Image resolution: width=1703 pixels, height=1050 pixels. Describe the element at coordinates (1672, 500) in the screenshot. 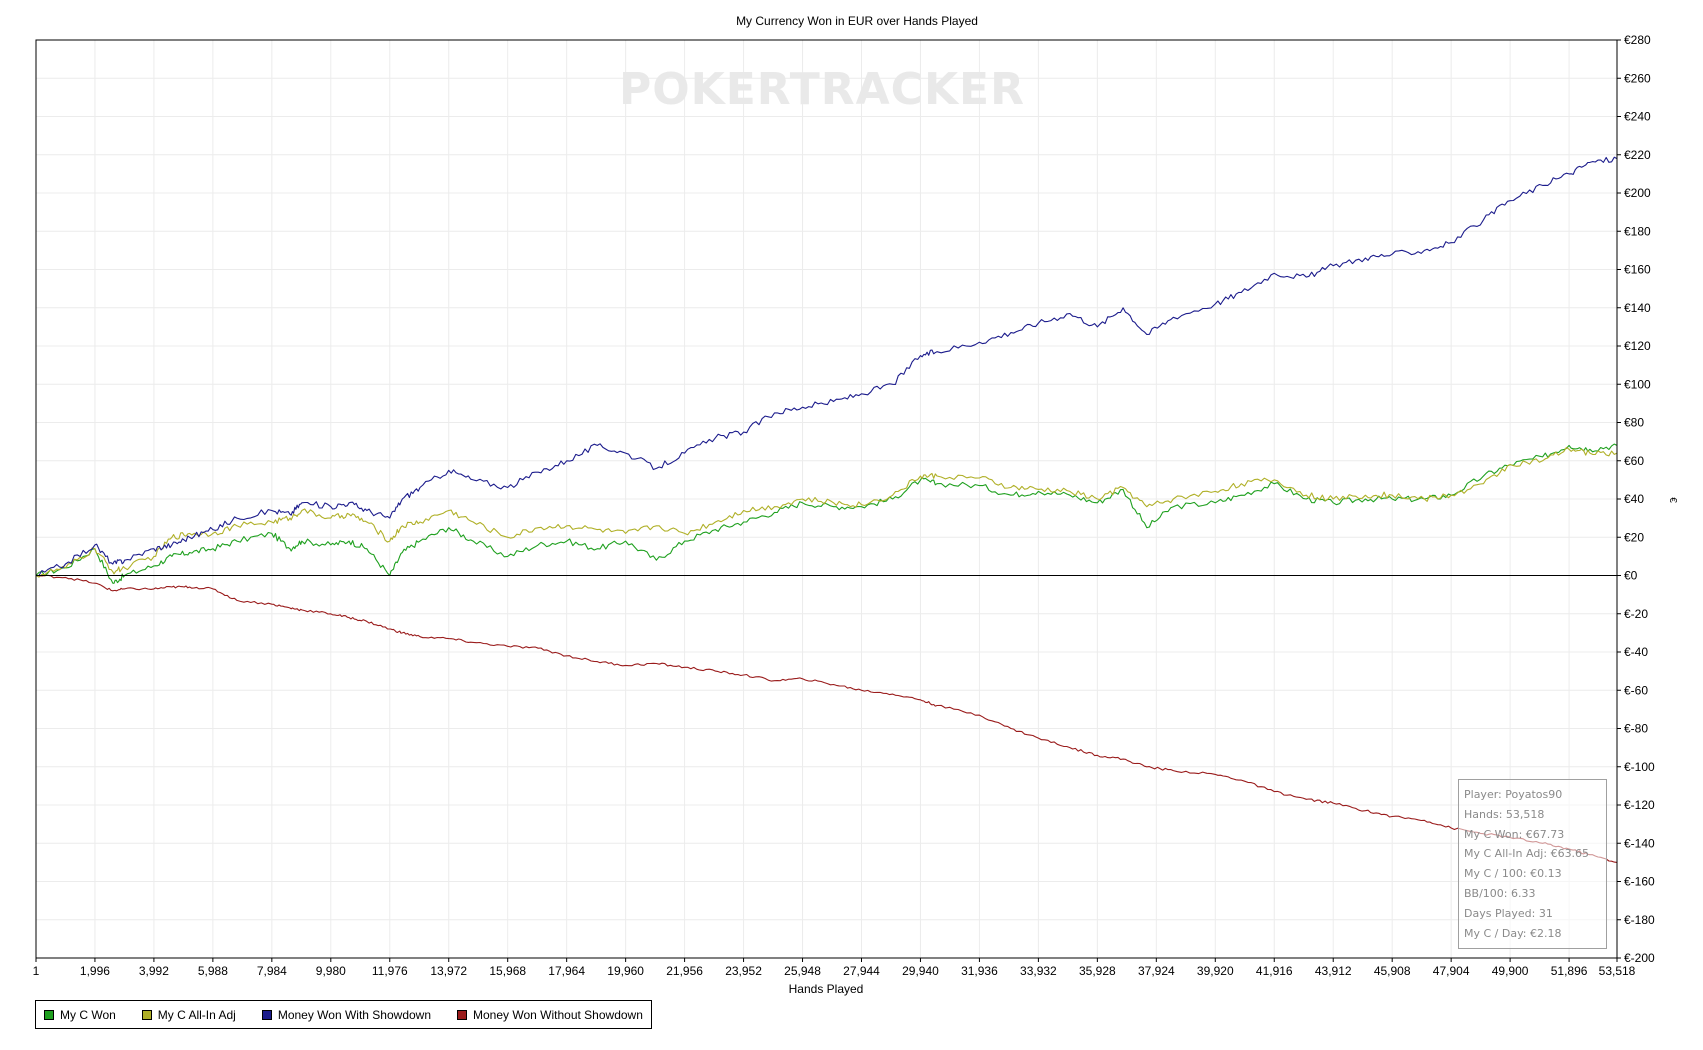

I see `y-axis-label: €` at that location.